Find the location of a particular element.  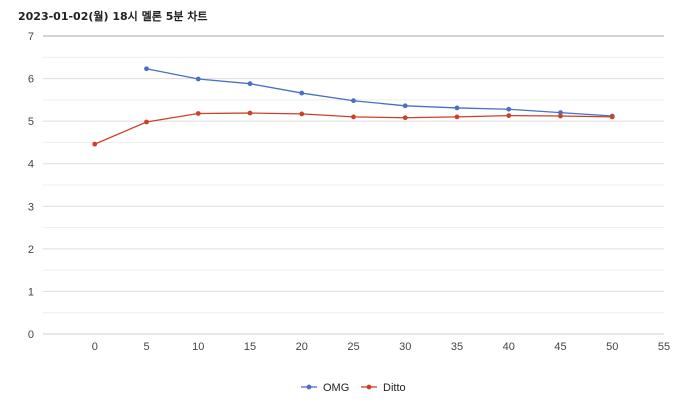

y-tick-label: 5 is located at coordinates (31, 122).